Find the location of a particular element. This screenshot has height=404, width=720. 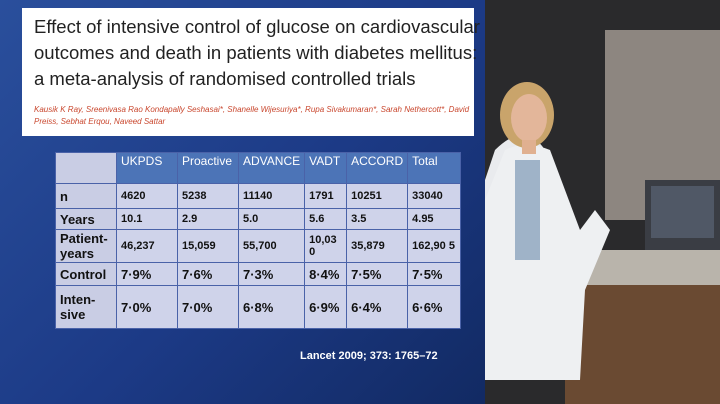

table-cell: 6·9% is located at coordinates (326, 307).